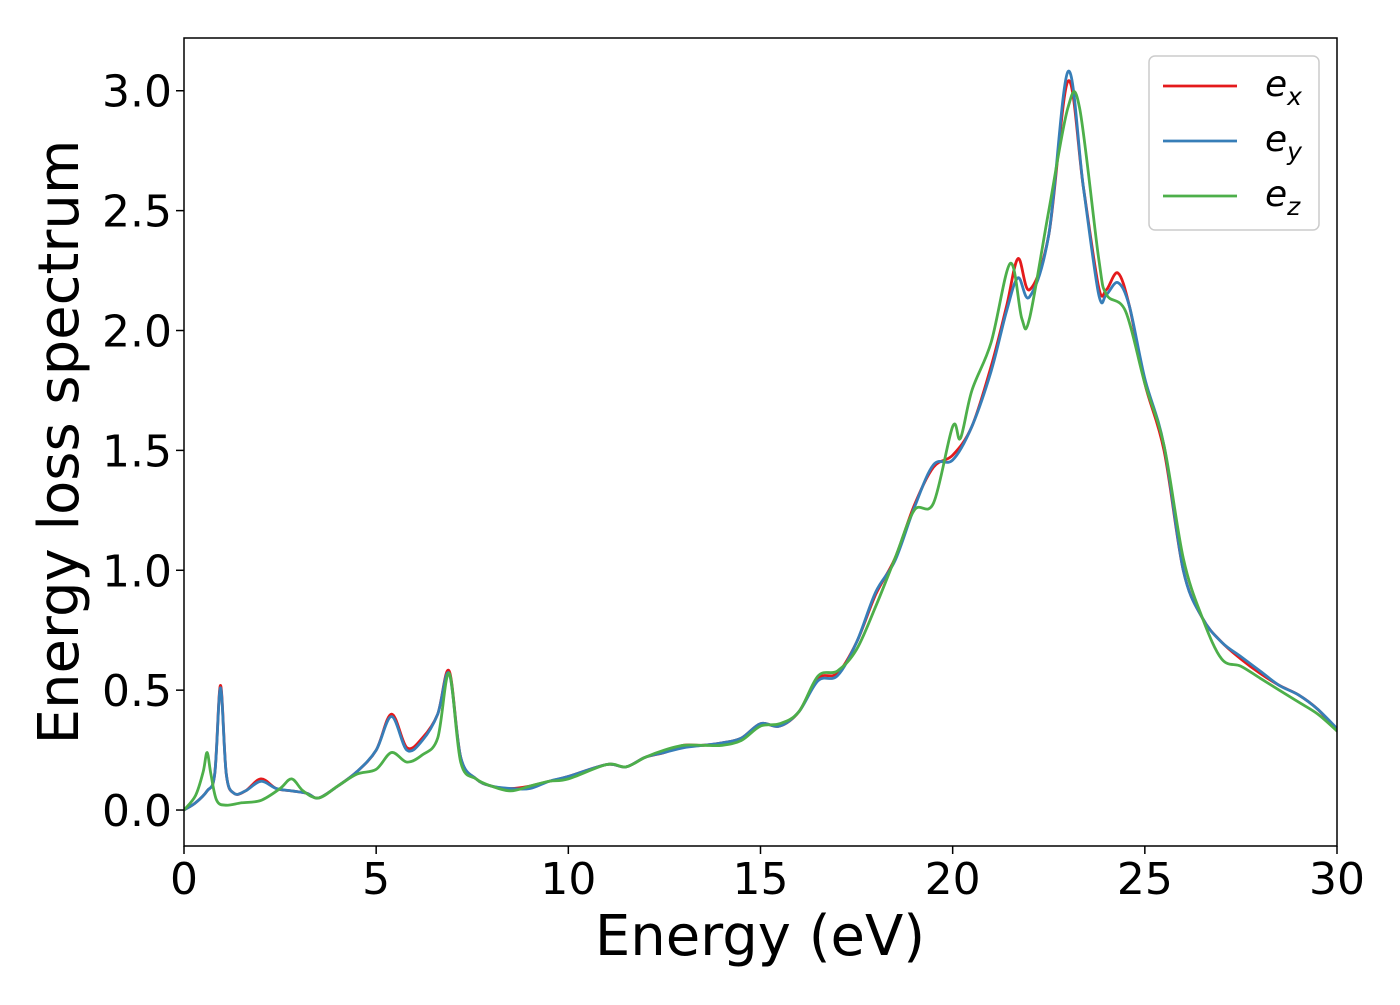  What do you see at coordinates (953, 879) in the screenshot?
I see `x-tick-label: 20` at bounding box center [953, 879].